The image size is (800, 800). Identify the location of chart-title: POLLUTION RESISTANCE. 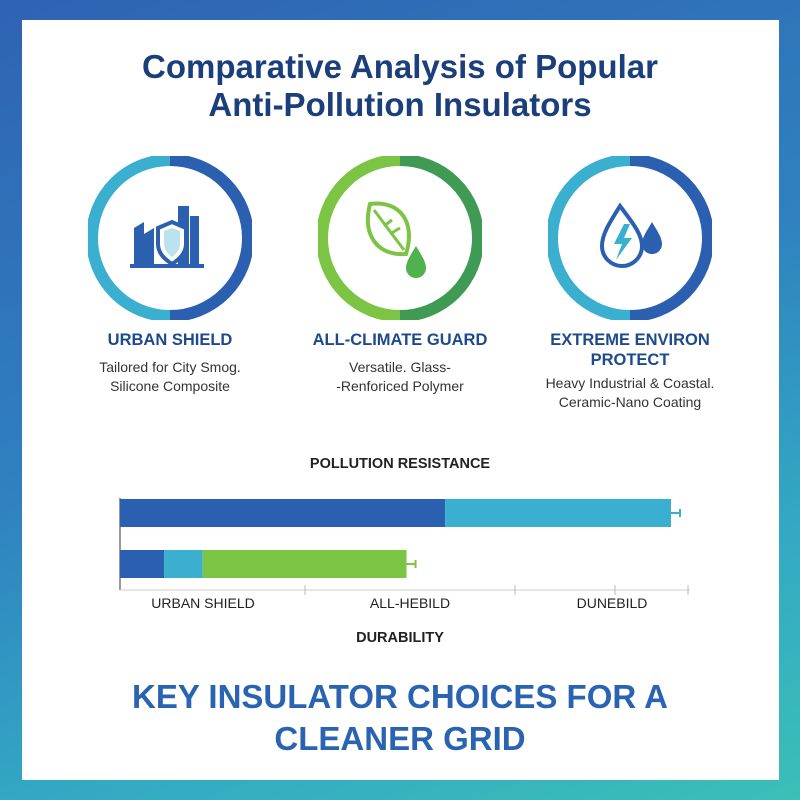
(400, 464).